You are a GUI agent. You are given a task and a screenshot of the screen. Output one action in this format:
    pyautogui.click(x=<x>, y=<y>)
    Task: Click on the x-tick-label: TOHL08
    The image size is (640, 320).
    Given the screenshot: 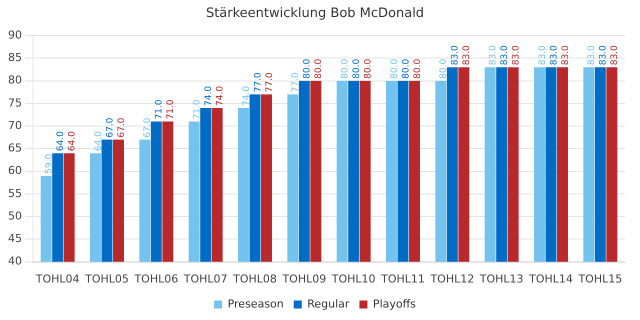 What is the action you would take?
    pyautogui.click(x=254, y=279)
    